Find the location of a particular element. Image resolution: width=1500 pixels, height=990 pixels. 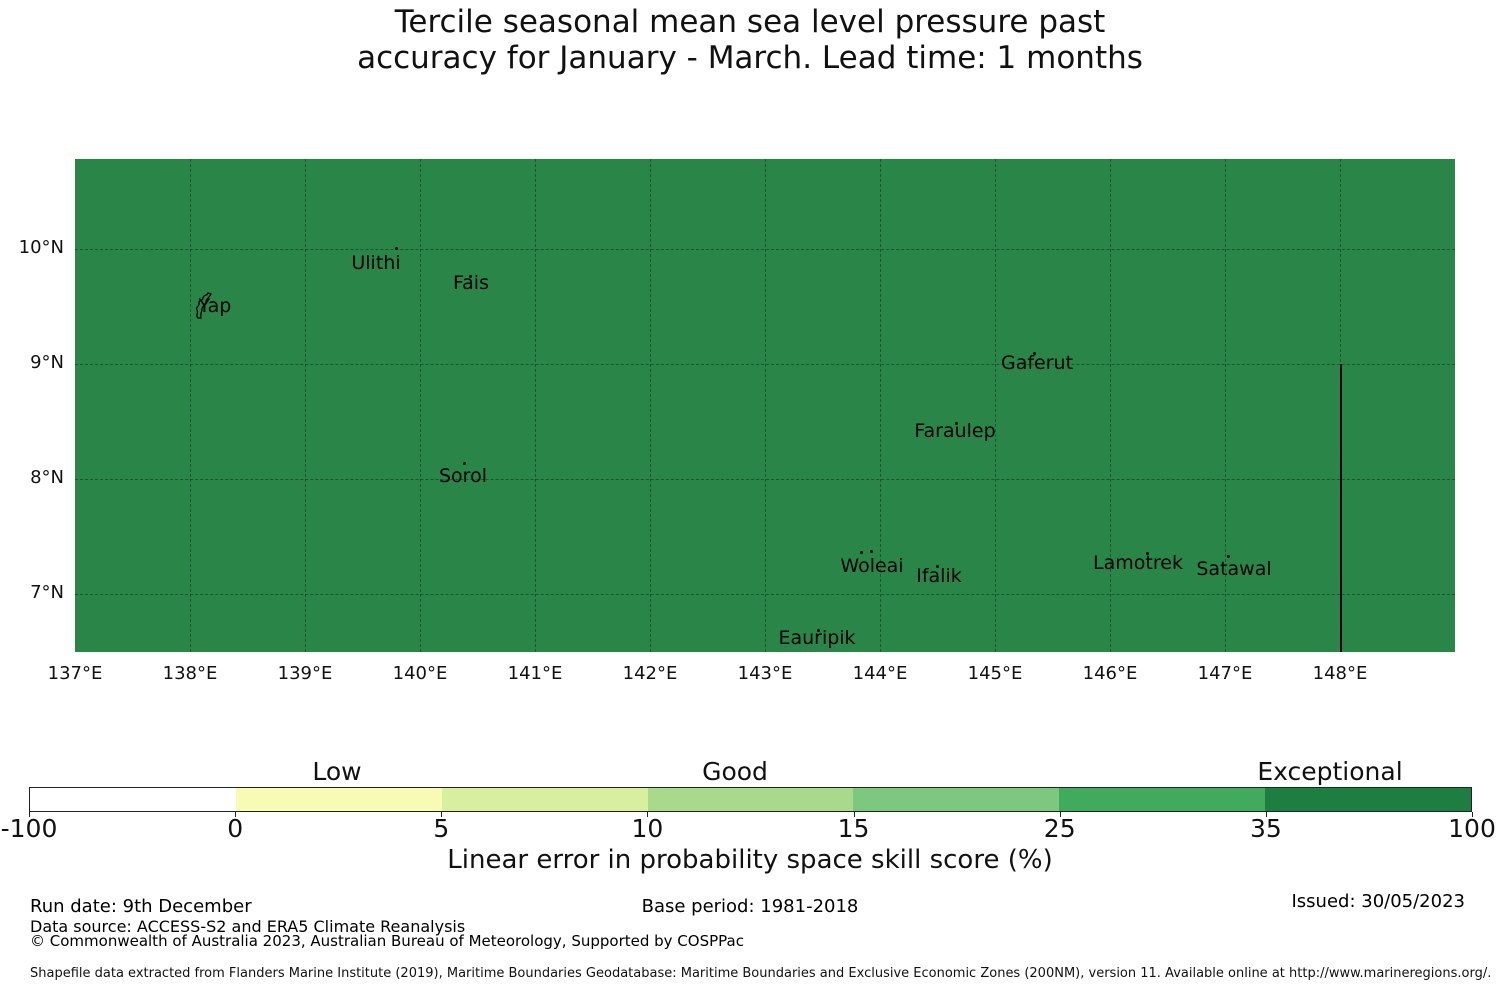

run-date-text: Run date: 9th December is located at coordinates (141, 906).